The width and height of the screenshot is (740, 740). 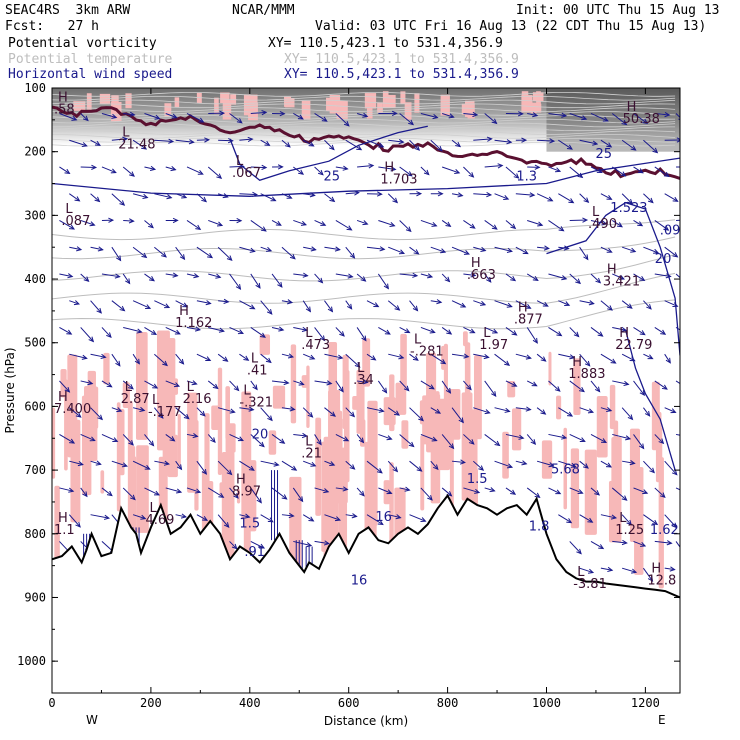 What do you see at coordinates (75, 215) in the screenshot?
I see `contour-label: L.087` at bounding box center [75, 215].